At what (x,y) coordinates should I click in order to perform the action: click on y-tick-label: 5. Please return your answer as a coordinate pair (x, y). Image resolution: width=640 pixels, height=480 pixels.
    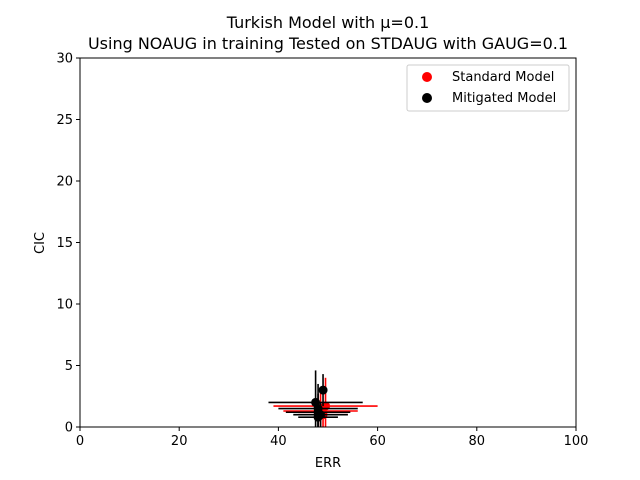
    Looking at the image, I should click on (69, 366).